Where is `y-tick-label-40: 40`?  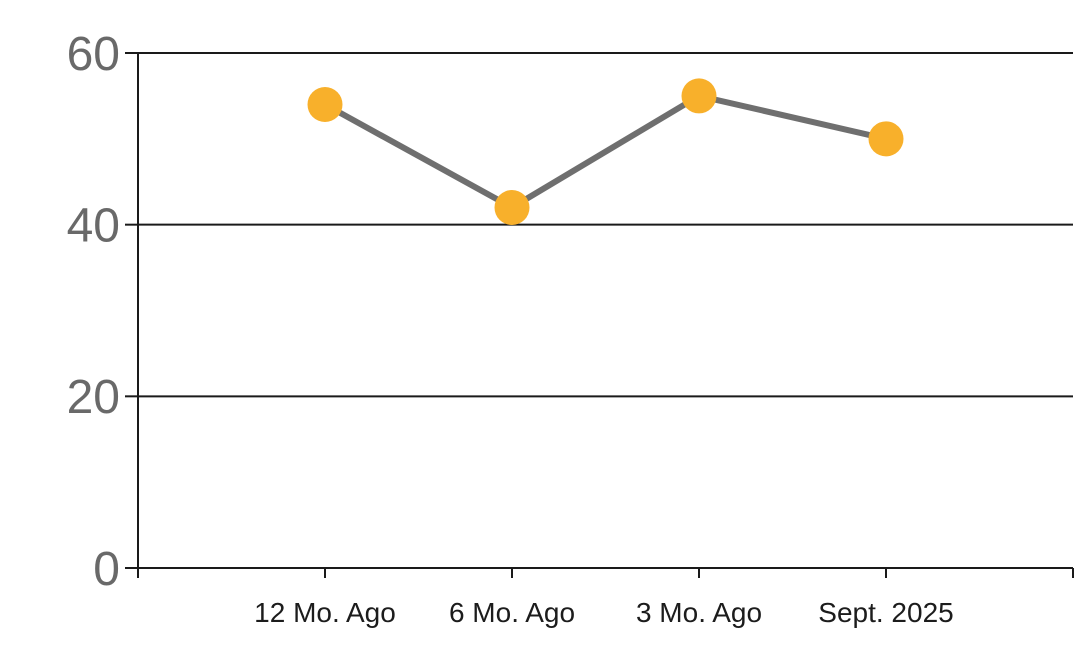
y-tick-label-40: 40 is located at coordinates (93, 225).